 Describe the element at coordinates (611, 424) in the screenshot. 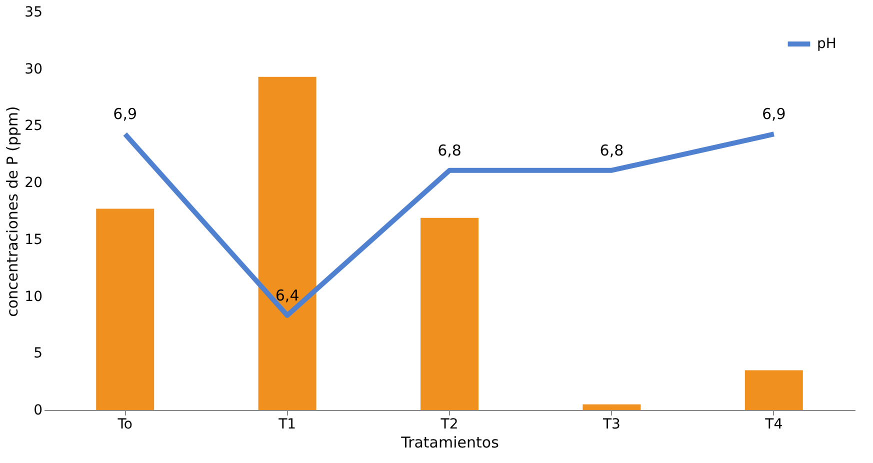

I see `x-tick-label: T3` at that location.